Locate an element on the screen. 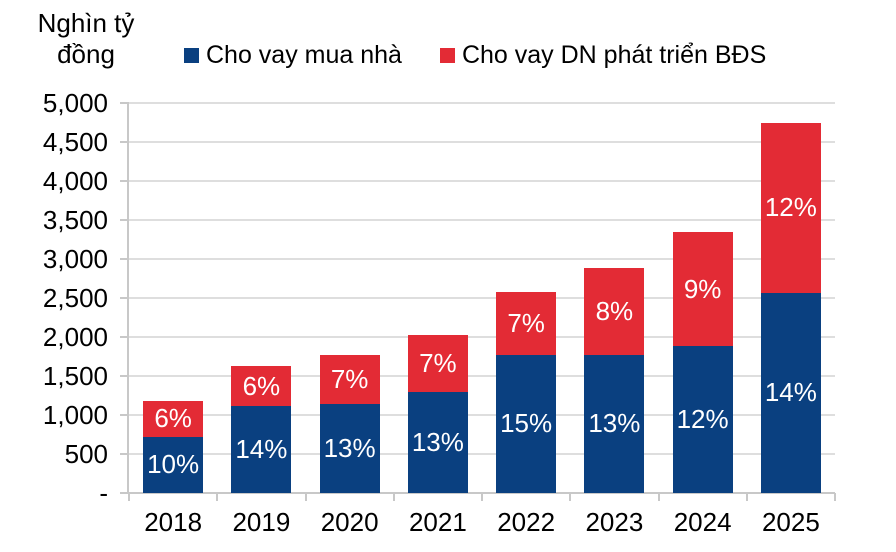 Image resolution: width=896 pixels, height=552 pixels. y-tick-label: 3,000 is located at coordinates (75, 259).